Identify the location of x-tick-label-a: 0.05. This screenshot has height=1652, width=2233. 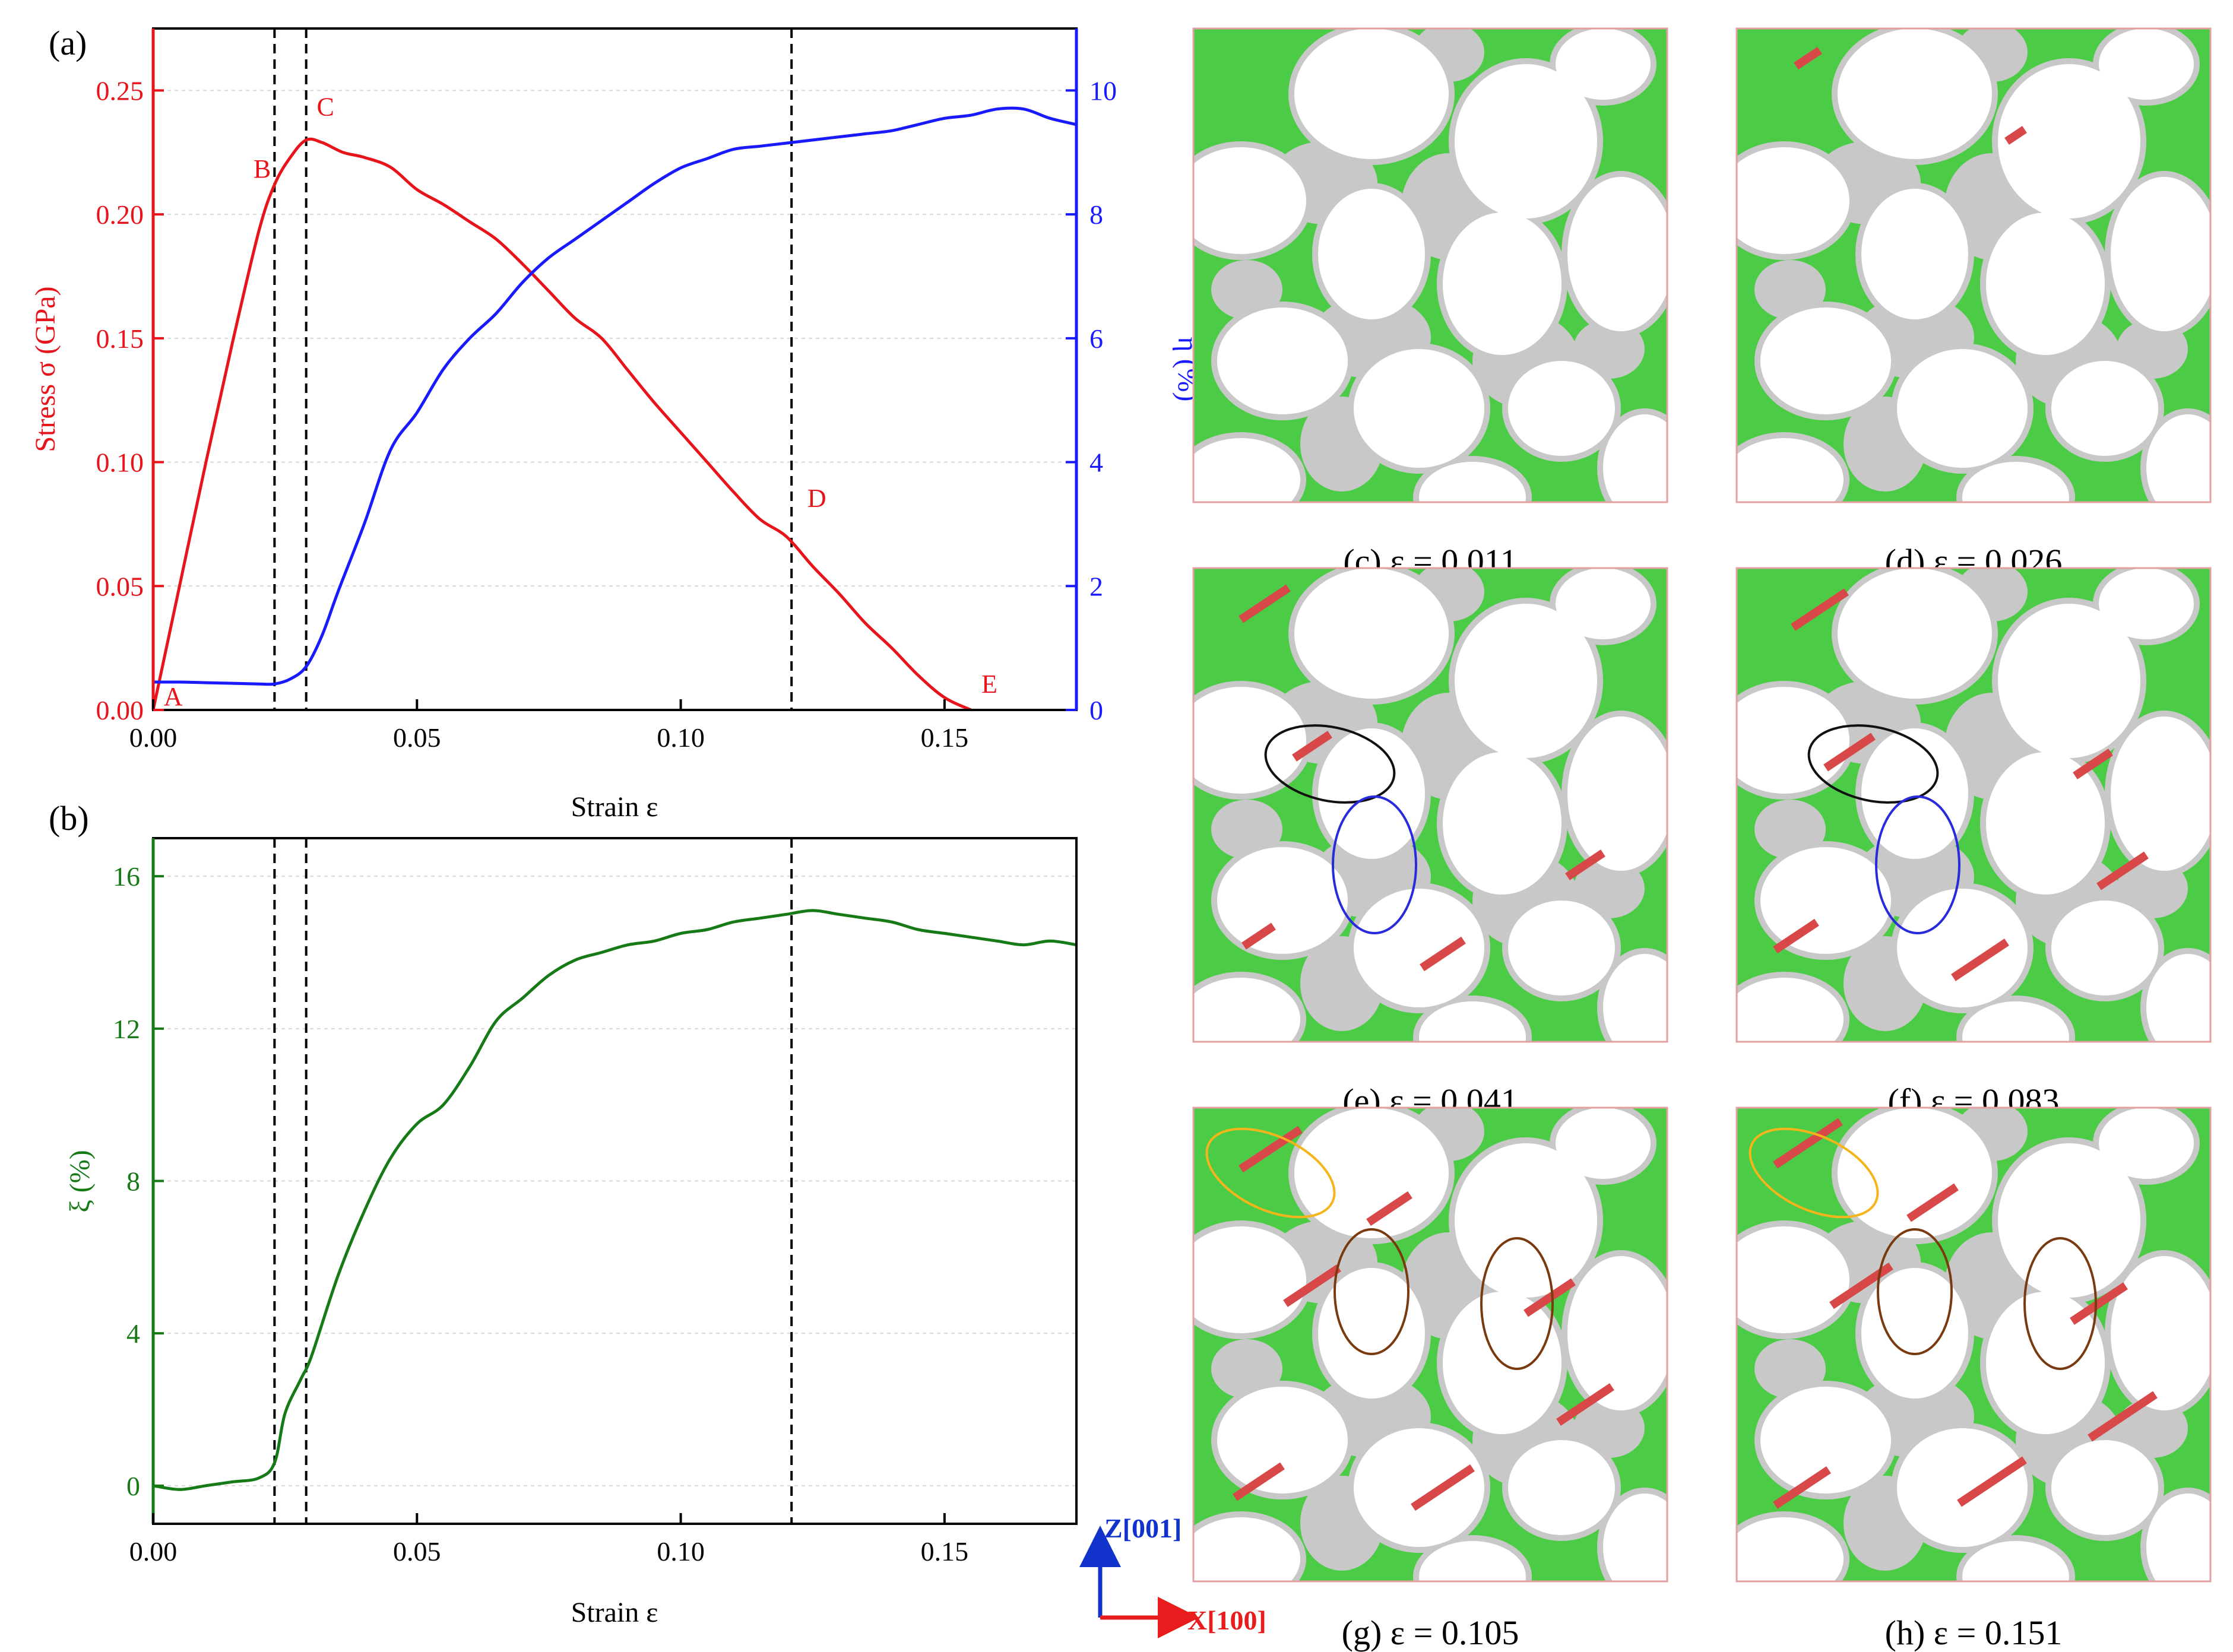
(417, 737).